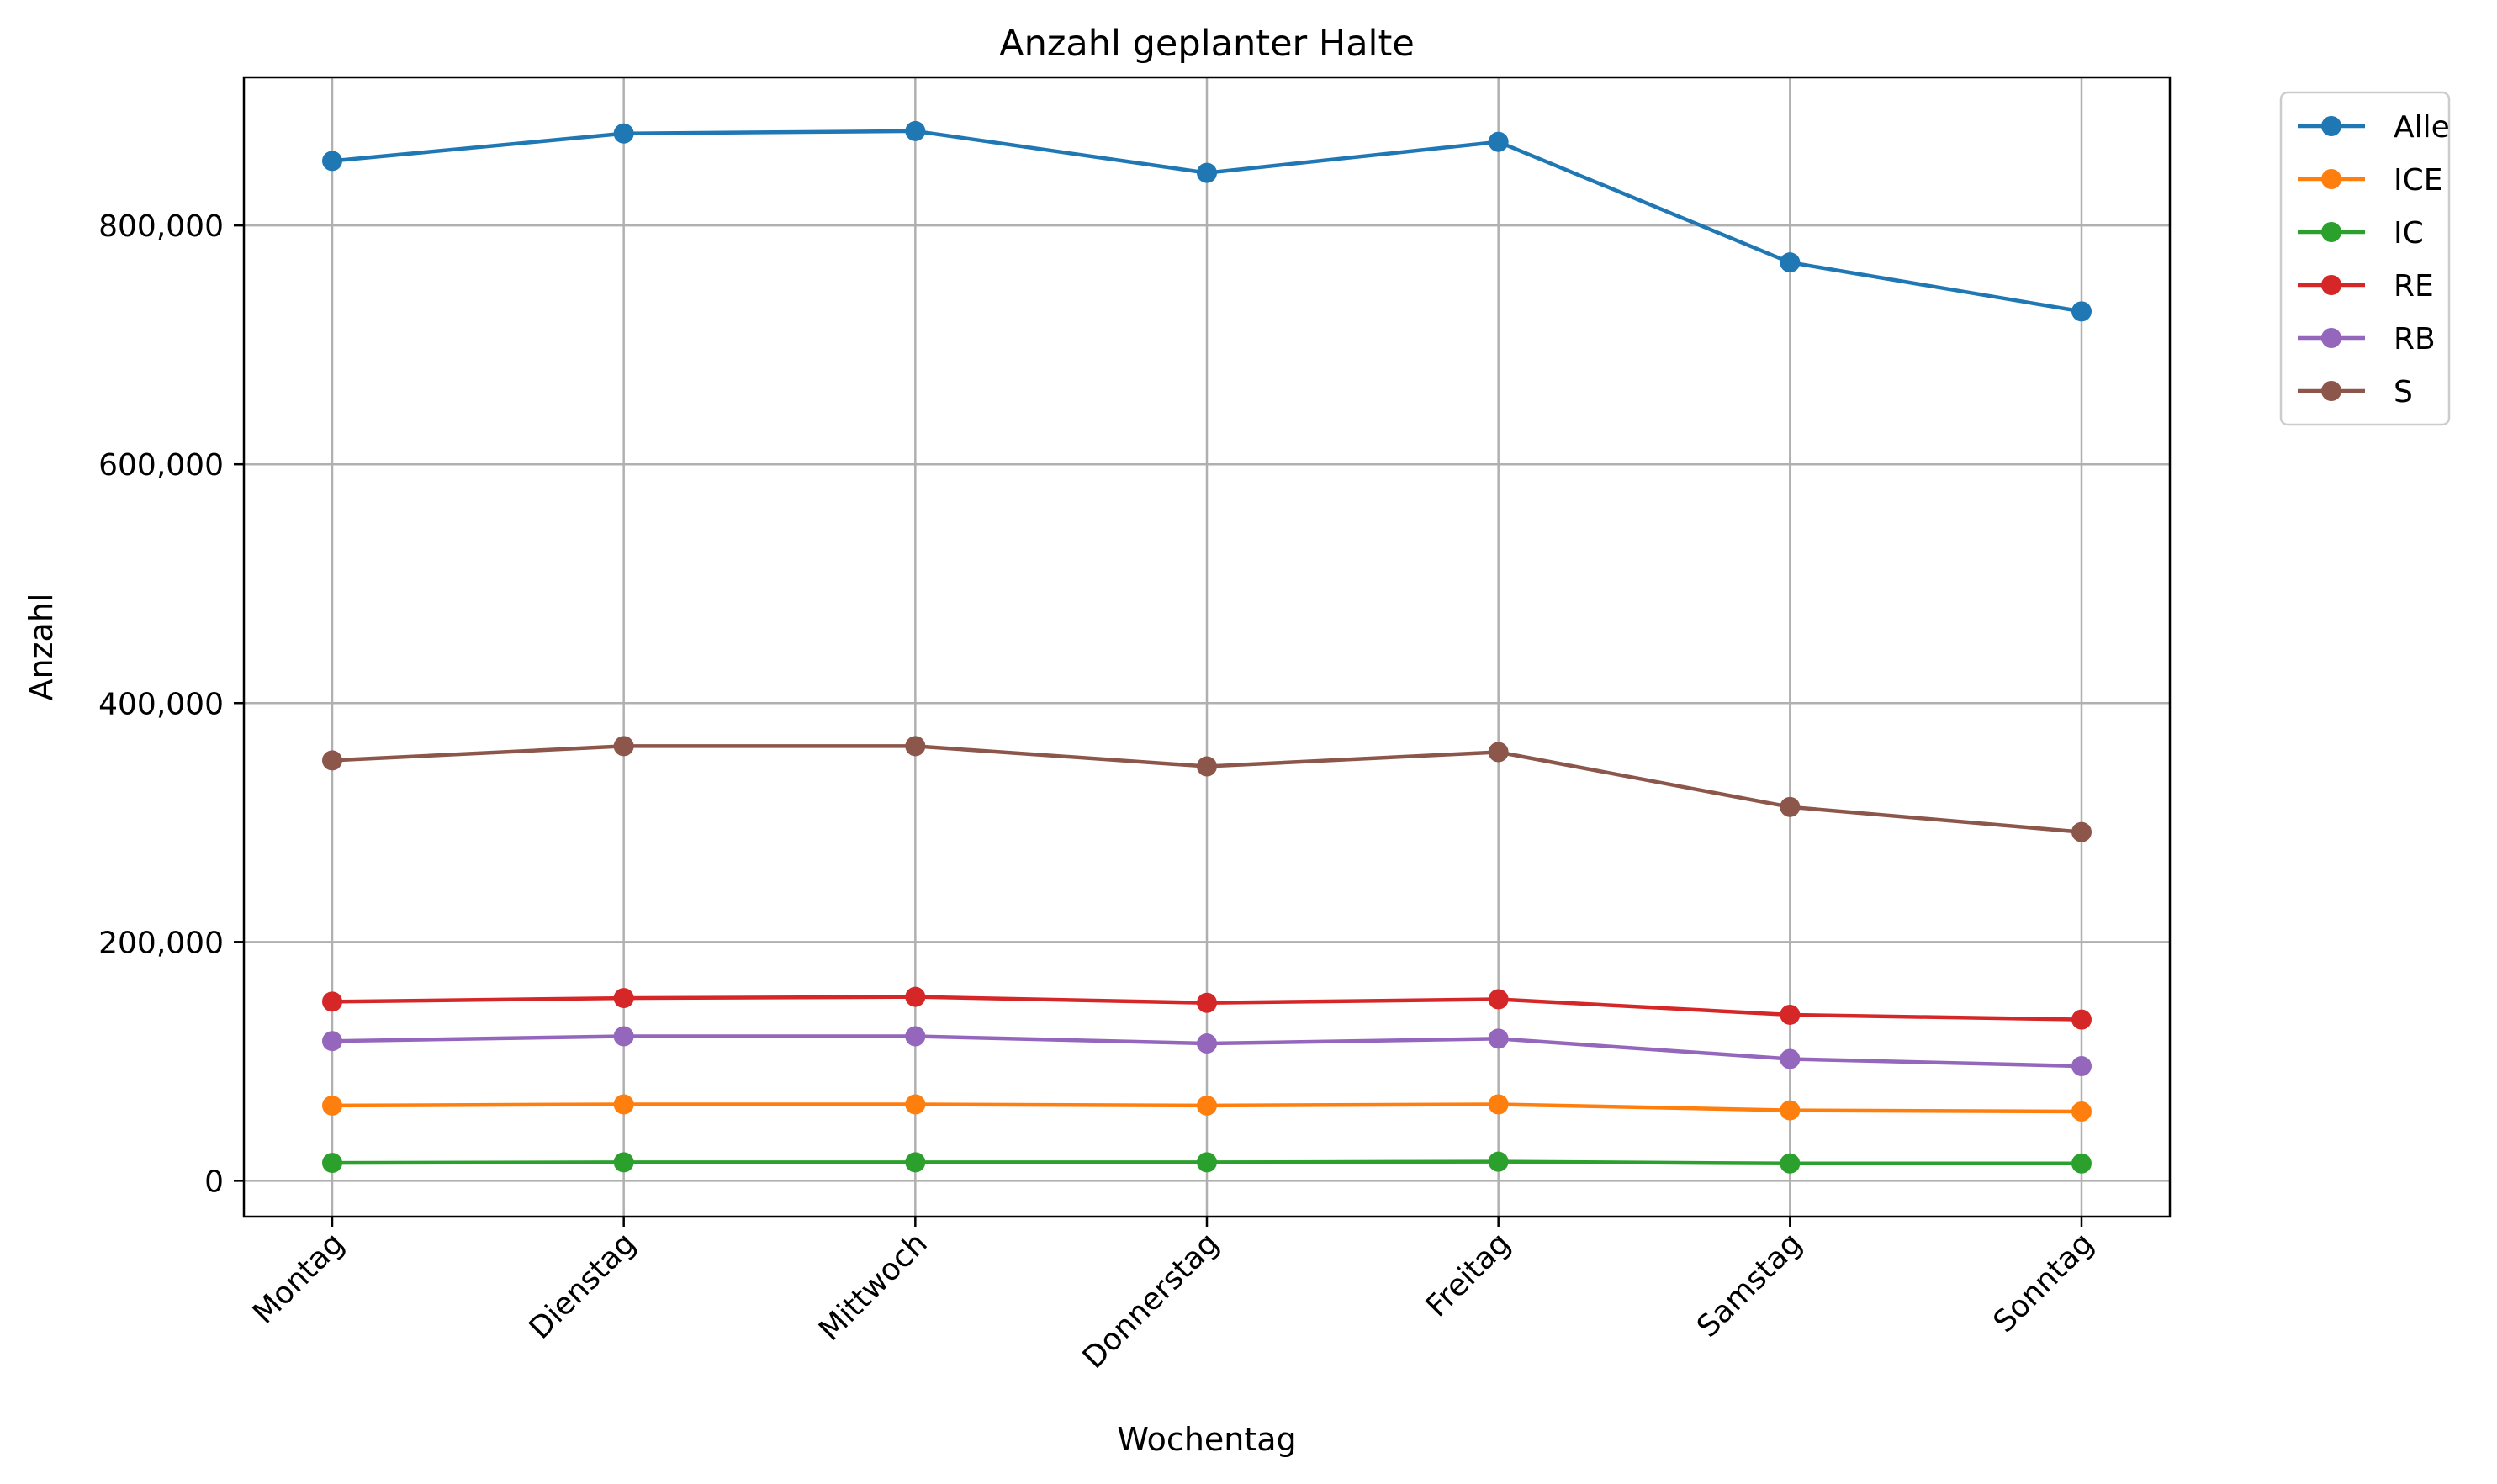  Describe the element at coordinates (161, 465) in the screenshot. I see `y-tick-label: 600,000` at that location.